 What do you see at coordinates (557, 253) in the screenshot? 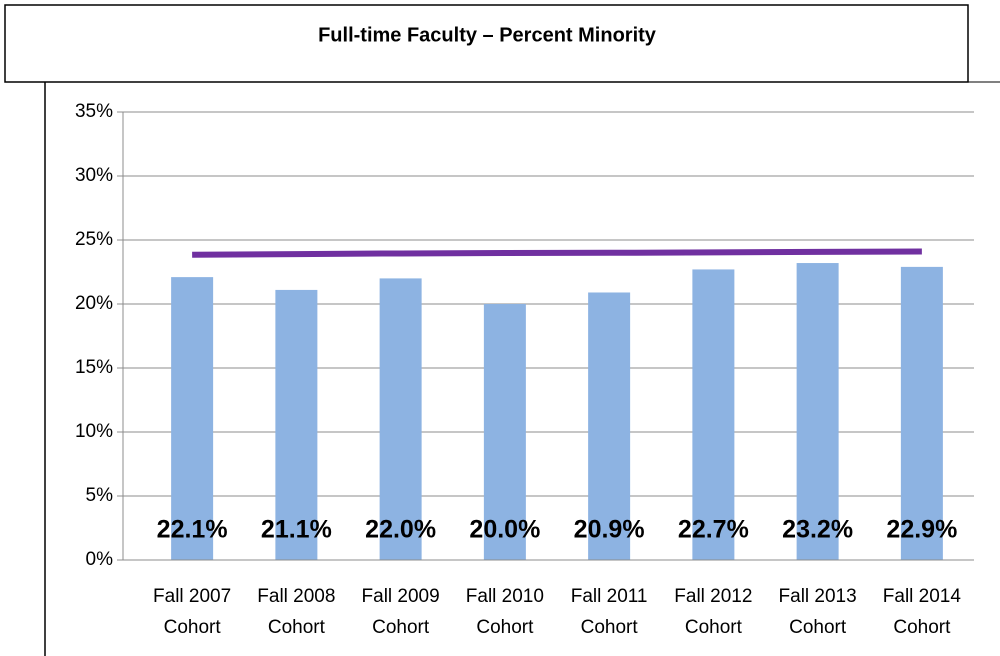
I see `trend-line` at bounding box center [557, 253].